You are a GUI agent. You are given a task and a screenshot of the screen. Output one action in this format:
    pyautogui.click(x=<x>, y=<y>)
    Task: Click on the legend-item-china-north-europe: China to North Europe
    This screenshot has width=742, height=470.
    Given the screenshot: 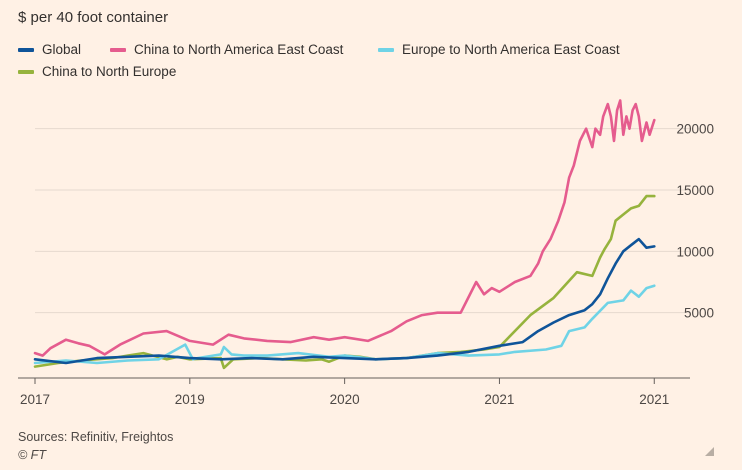 What is the action you would take?
    pyautogui.click(x=97, y=71)
    